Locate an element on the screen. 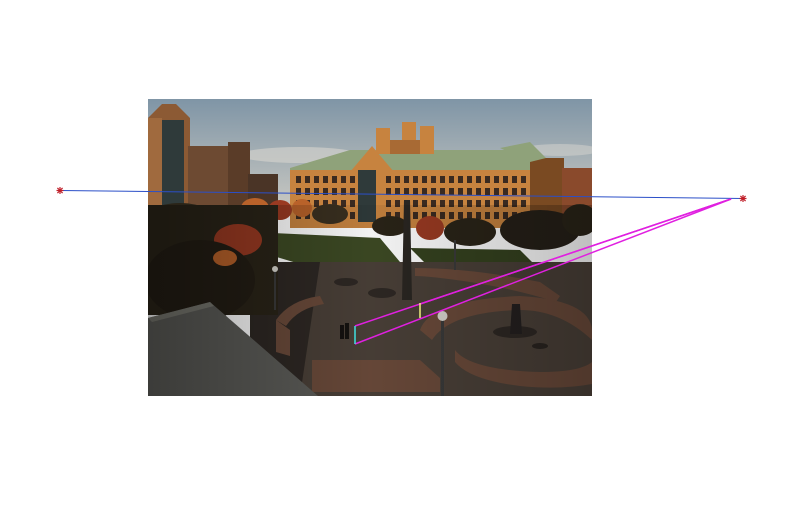 The width and height of the screenshot is (803, 512). vanishing-point-left-marker is located at coordinates (60, 190).